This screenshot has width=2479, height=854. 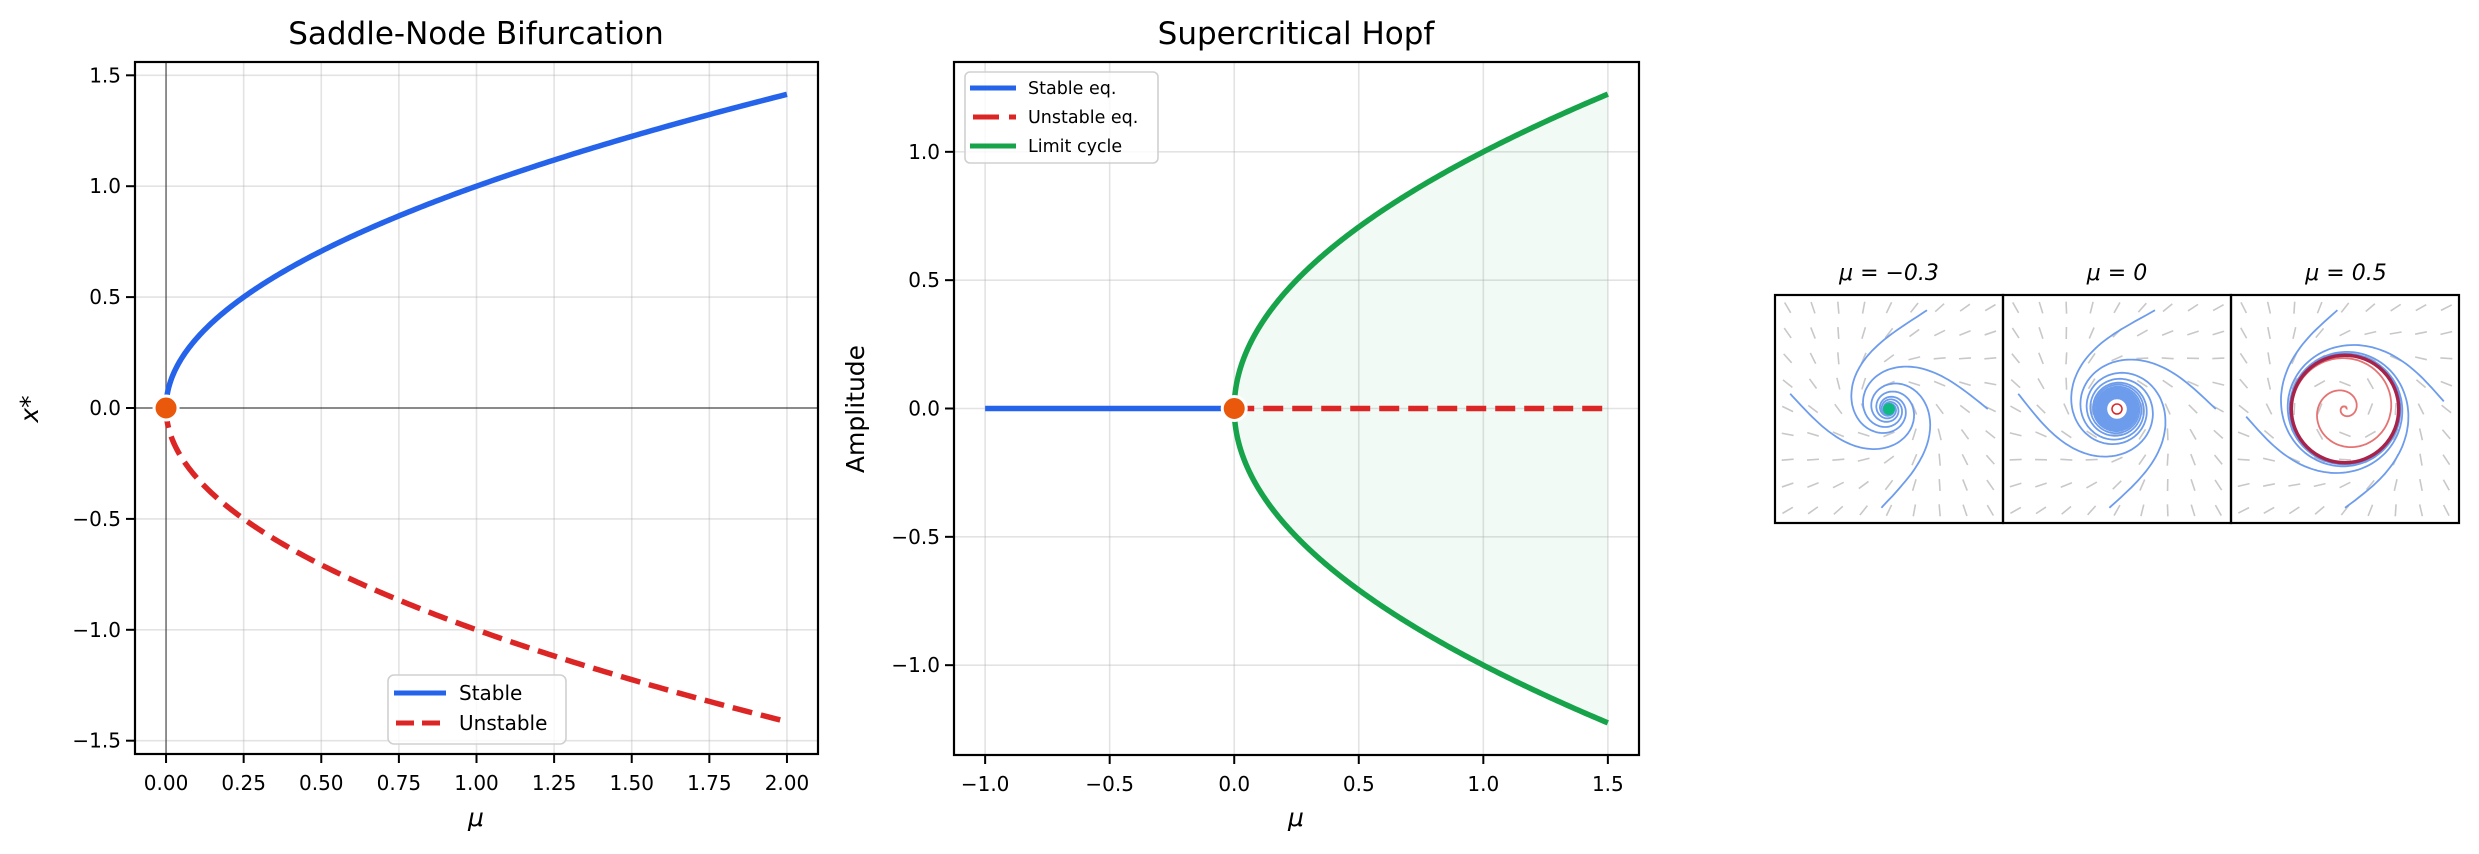 What do you see at coordinates (399, 783) in the screenshot?
I see `x-tick-label: 0.75` at bounding box center [399, 783].